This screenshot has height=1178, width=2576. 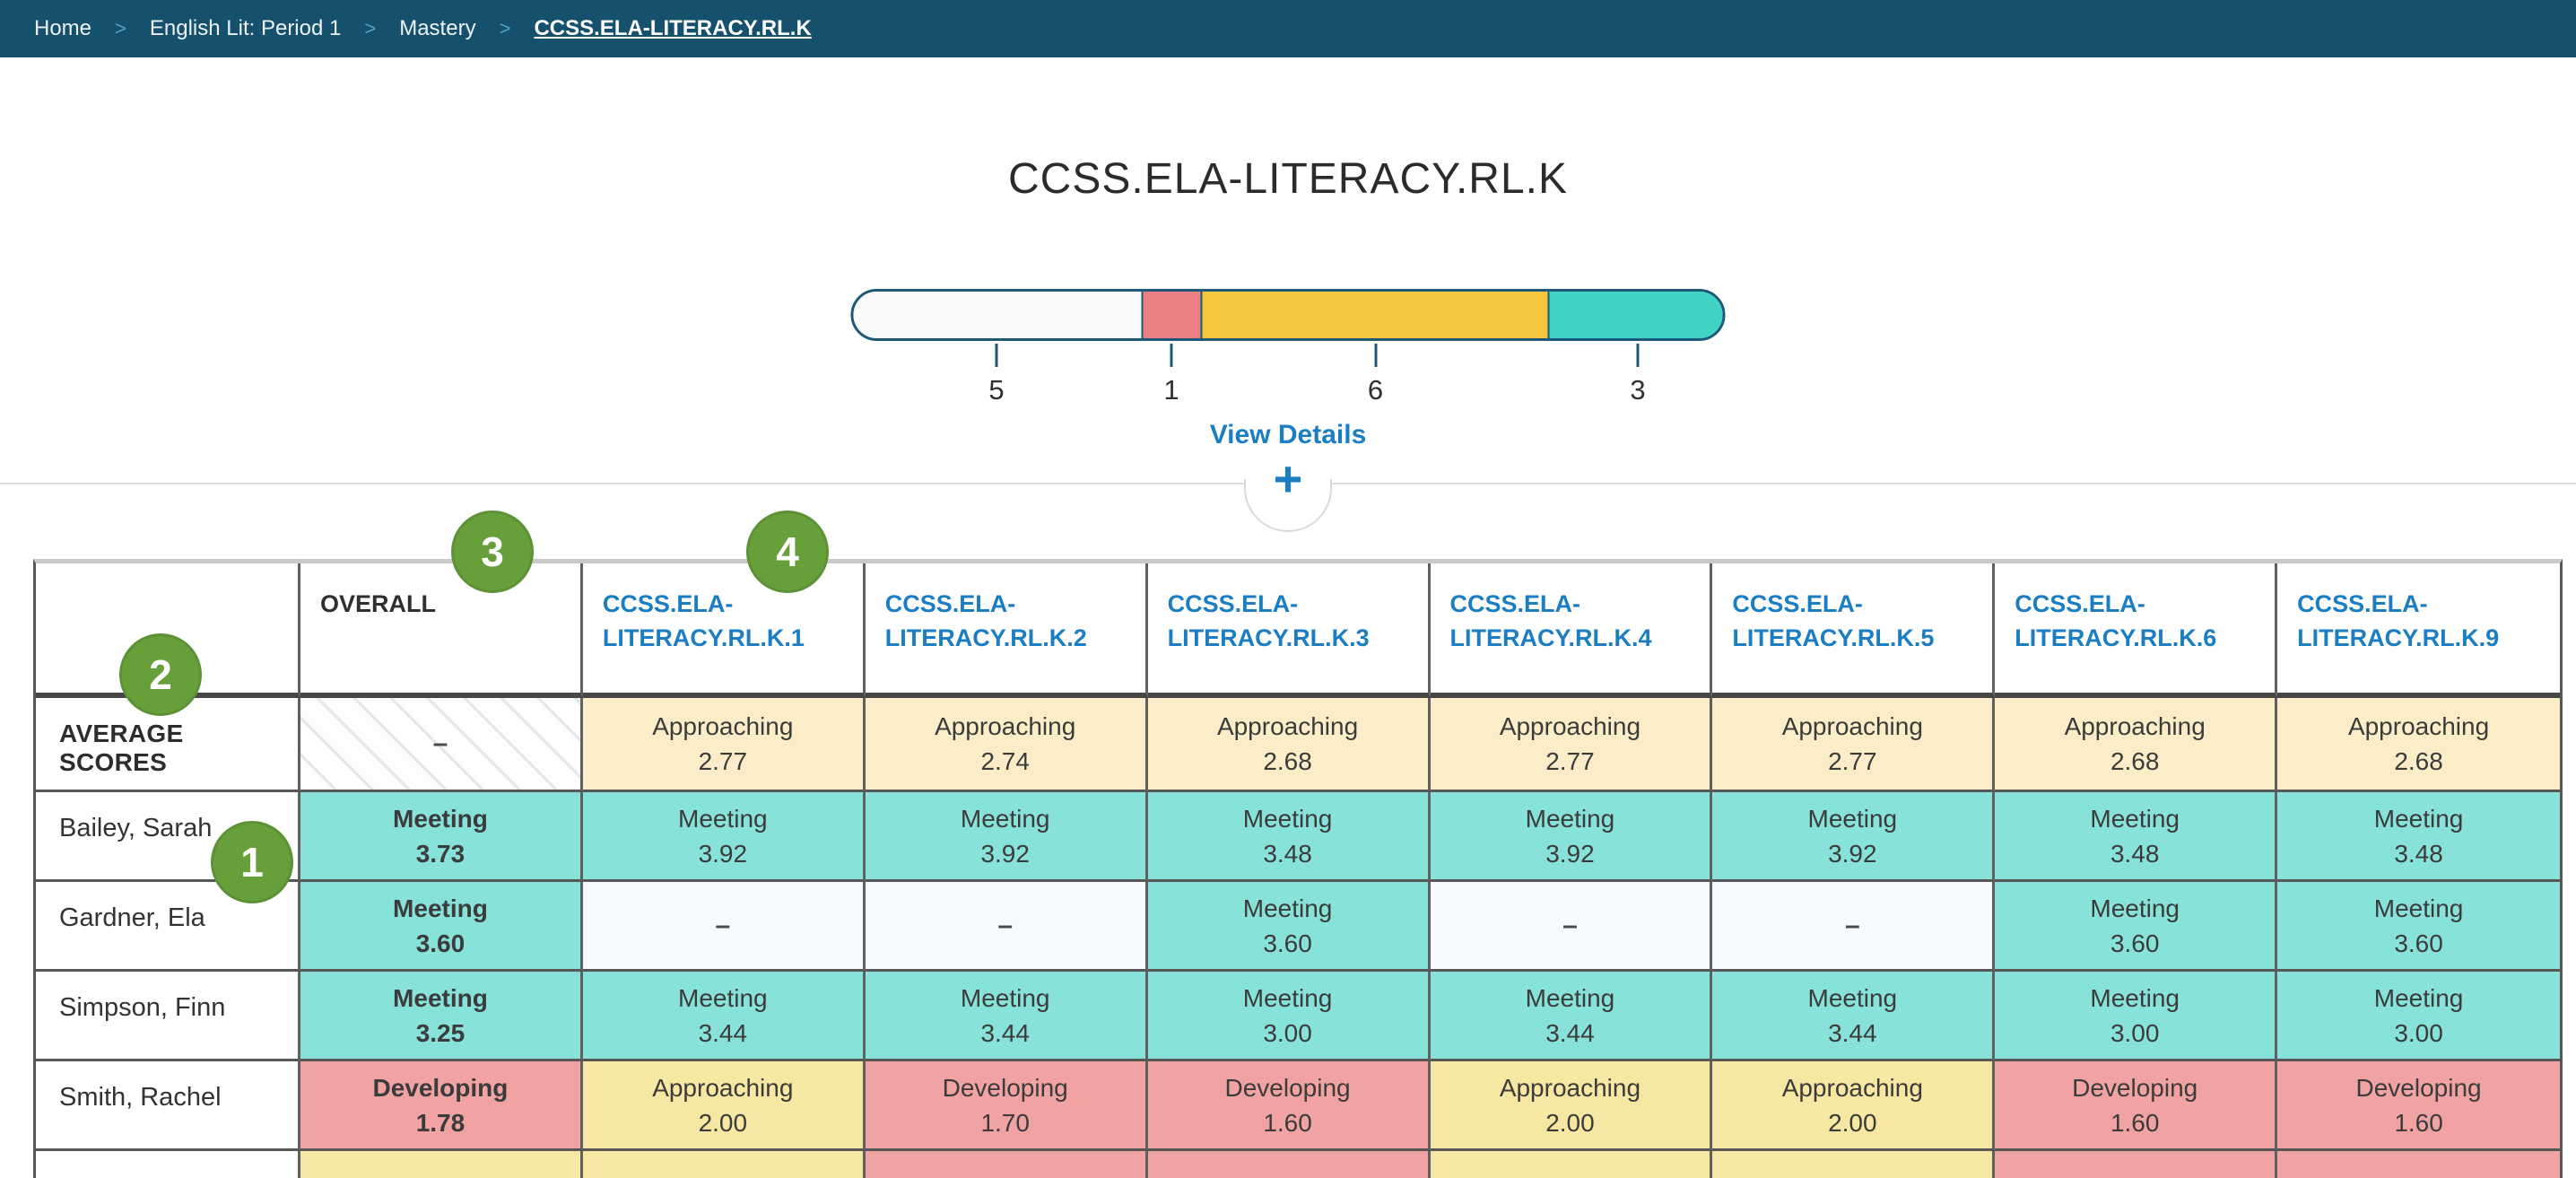 I want to click on distribution-tick: 6, so click(x=1376, y=375).